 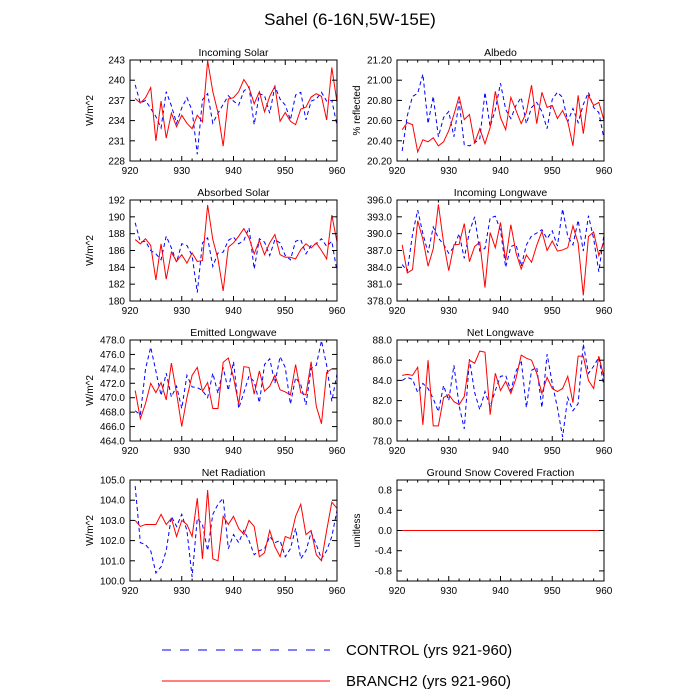 I want to click on y-tick-label: 102.0, so click(x=112, y=541).